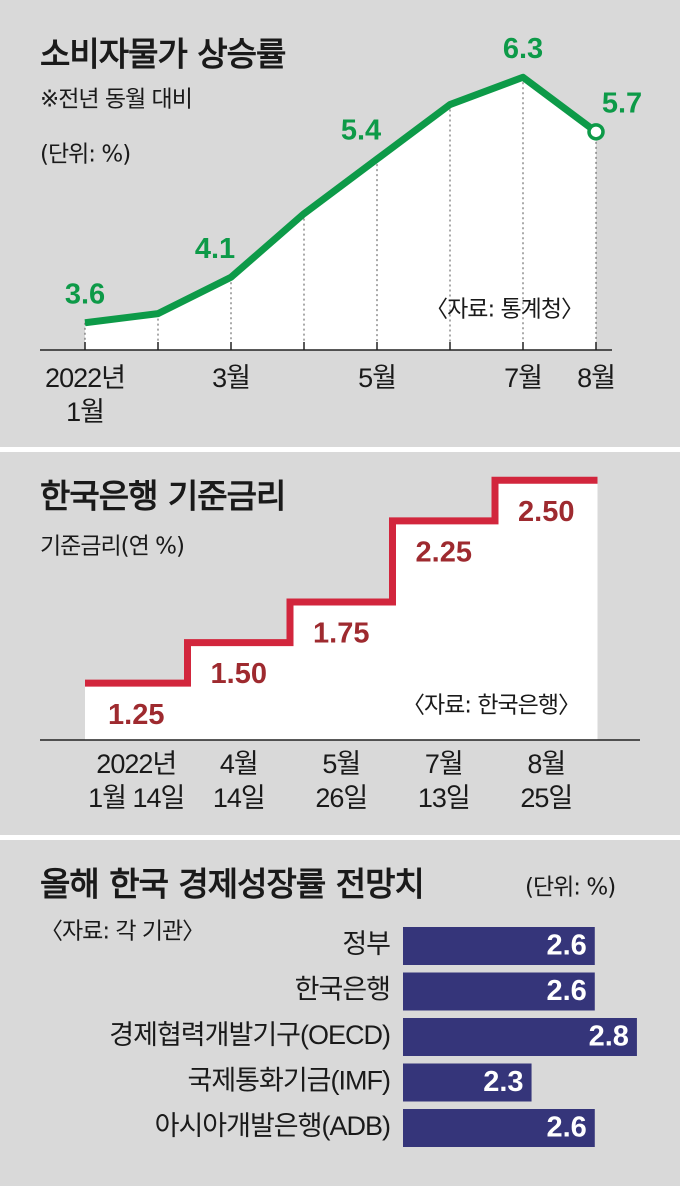  Describe the element at coordinates (377, 378) in the screenshot. I see `x-tick-label: 5월` at that location.